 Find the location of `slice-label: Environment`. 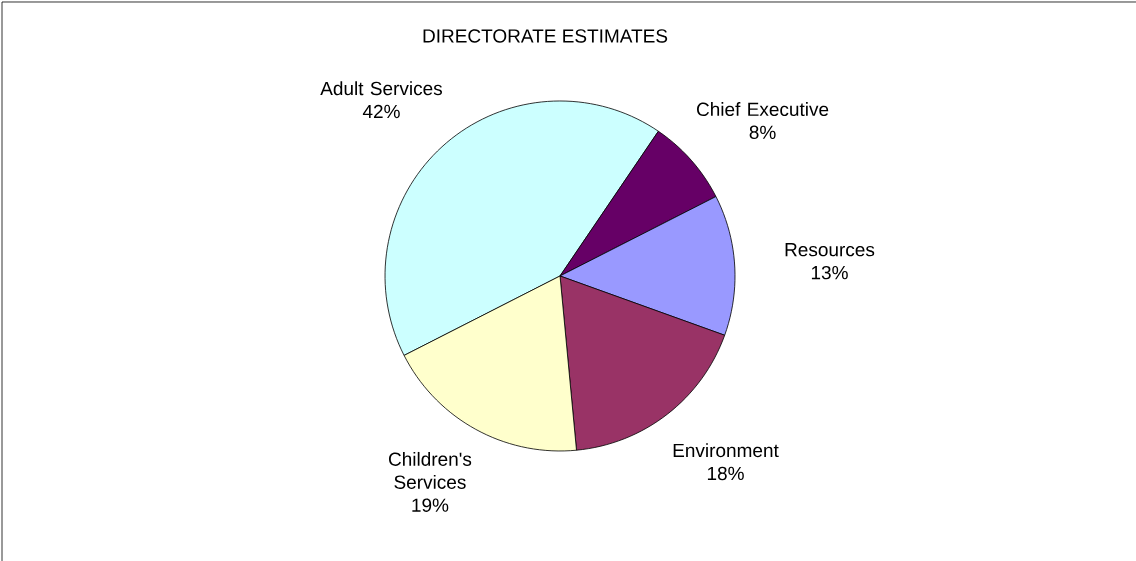

slice-label: Environment is located at coordinates (726, 450).